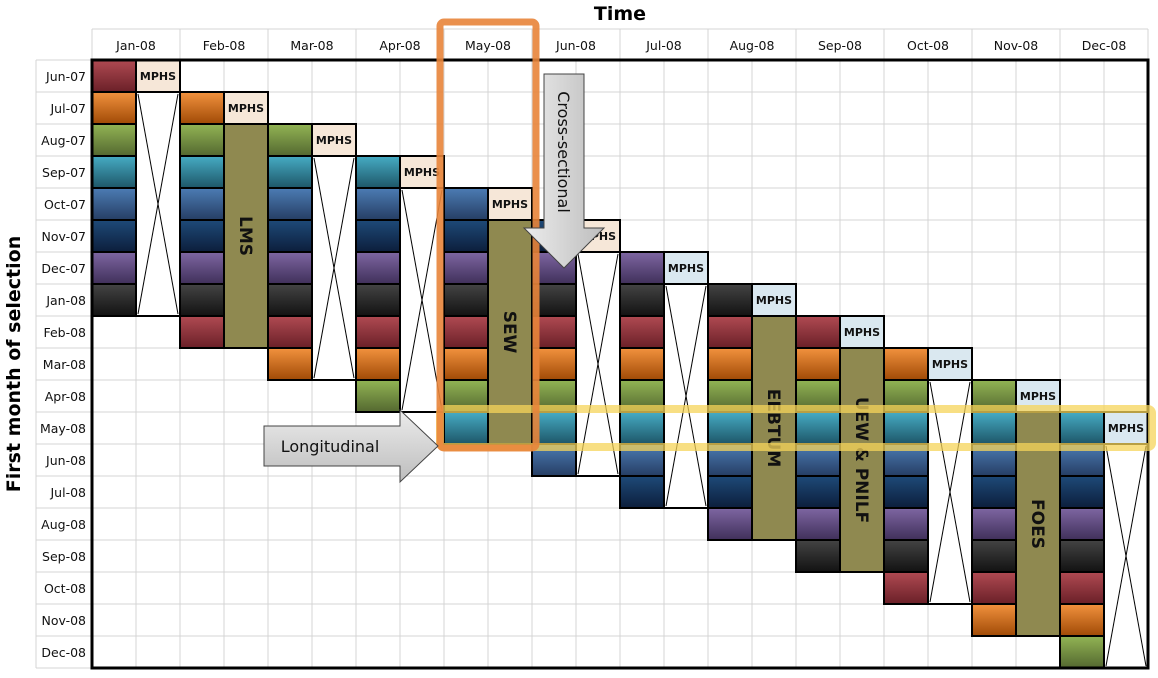 The image size is (1158, 678). I want to click on wave-May-08: MPHS SEW, so click(488, 316).